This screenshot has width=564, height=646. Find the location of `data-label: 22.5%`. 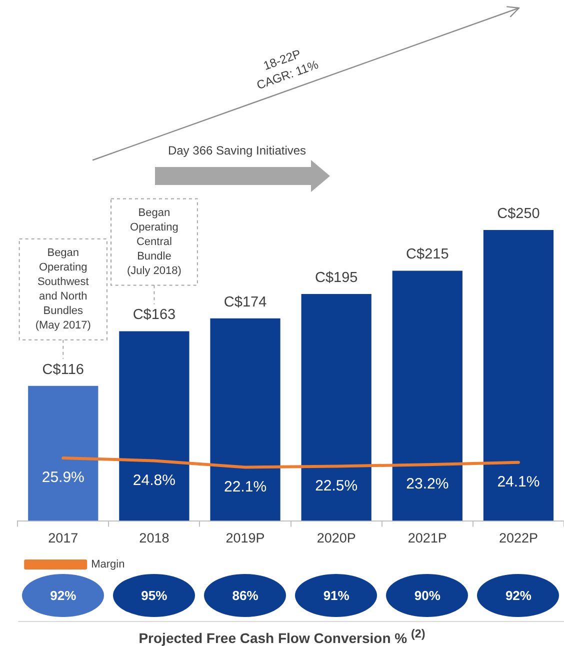

data-label: 22.5% is located at coordinates (336, 485).